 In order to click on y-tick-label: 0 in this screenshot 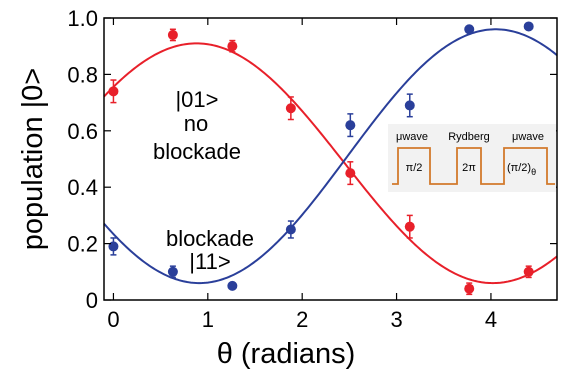, I will do `click(92, 300)`.